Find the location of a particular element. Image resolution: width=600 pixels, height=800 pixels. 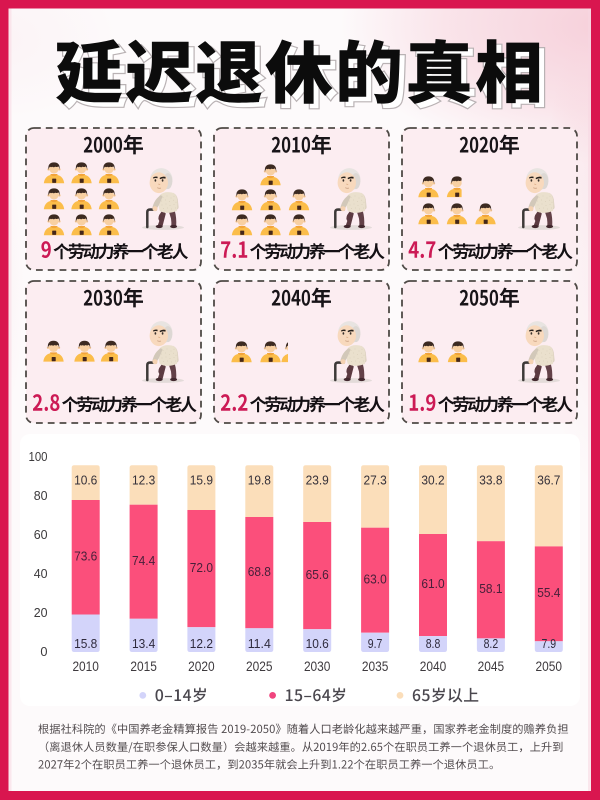

svg-text: 68.8 is located at coordinates (259, 571).